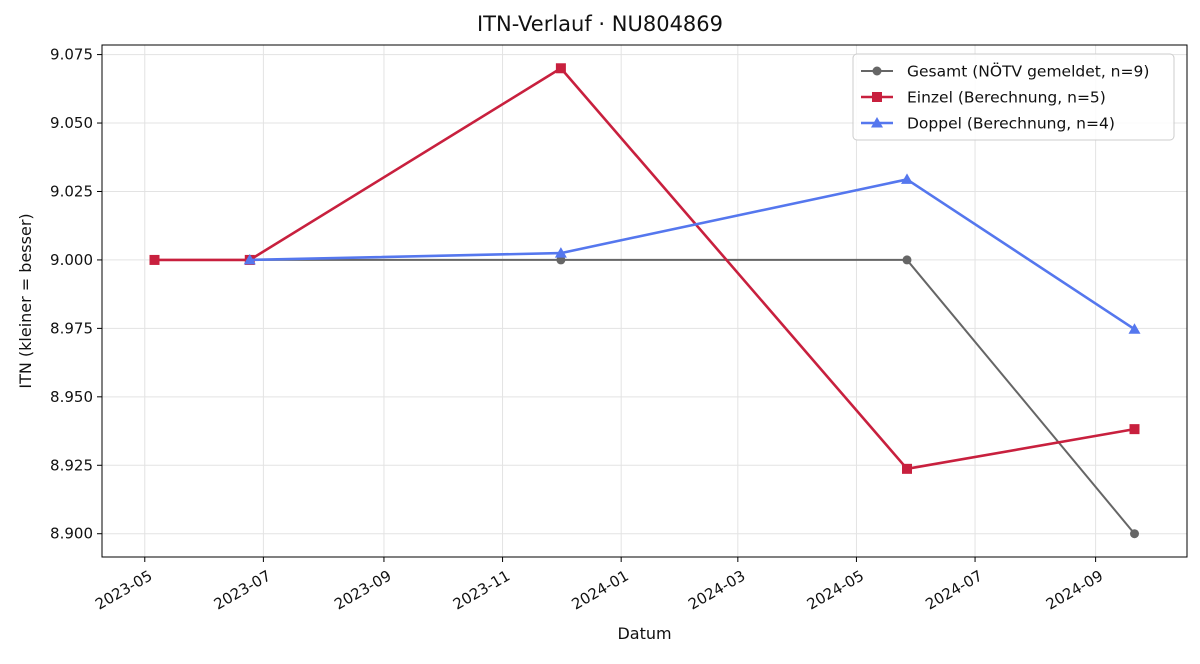  Describe the element at coordinates (71, 191) in the screenshot. I see `y-tick-label: 9.025` at that location.